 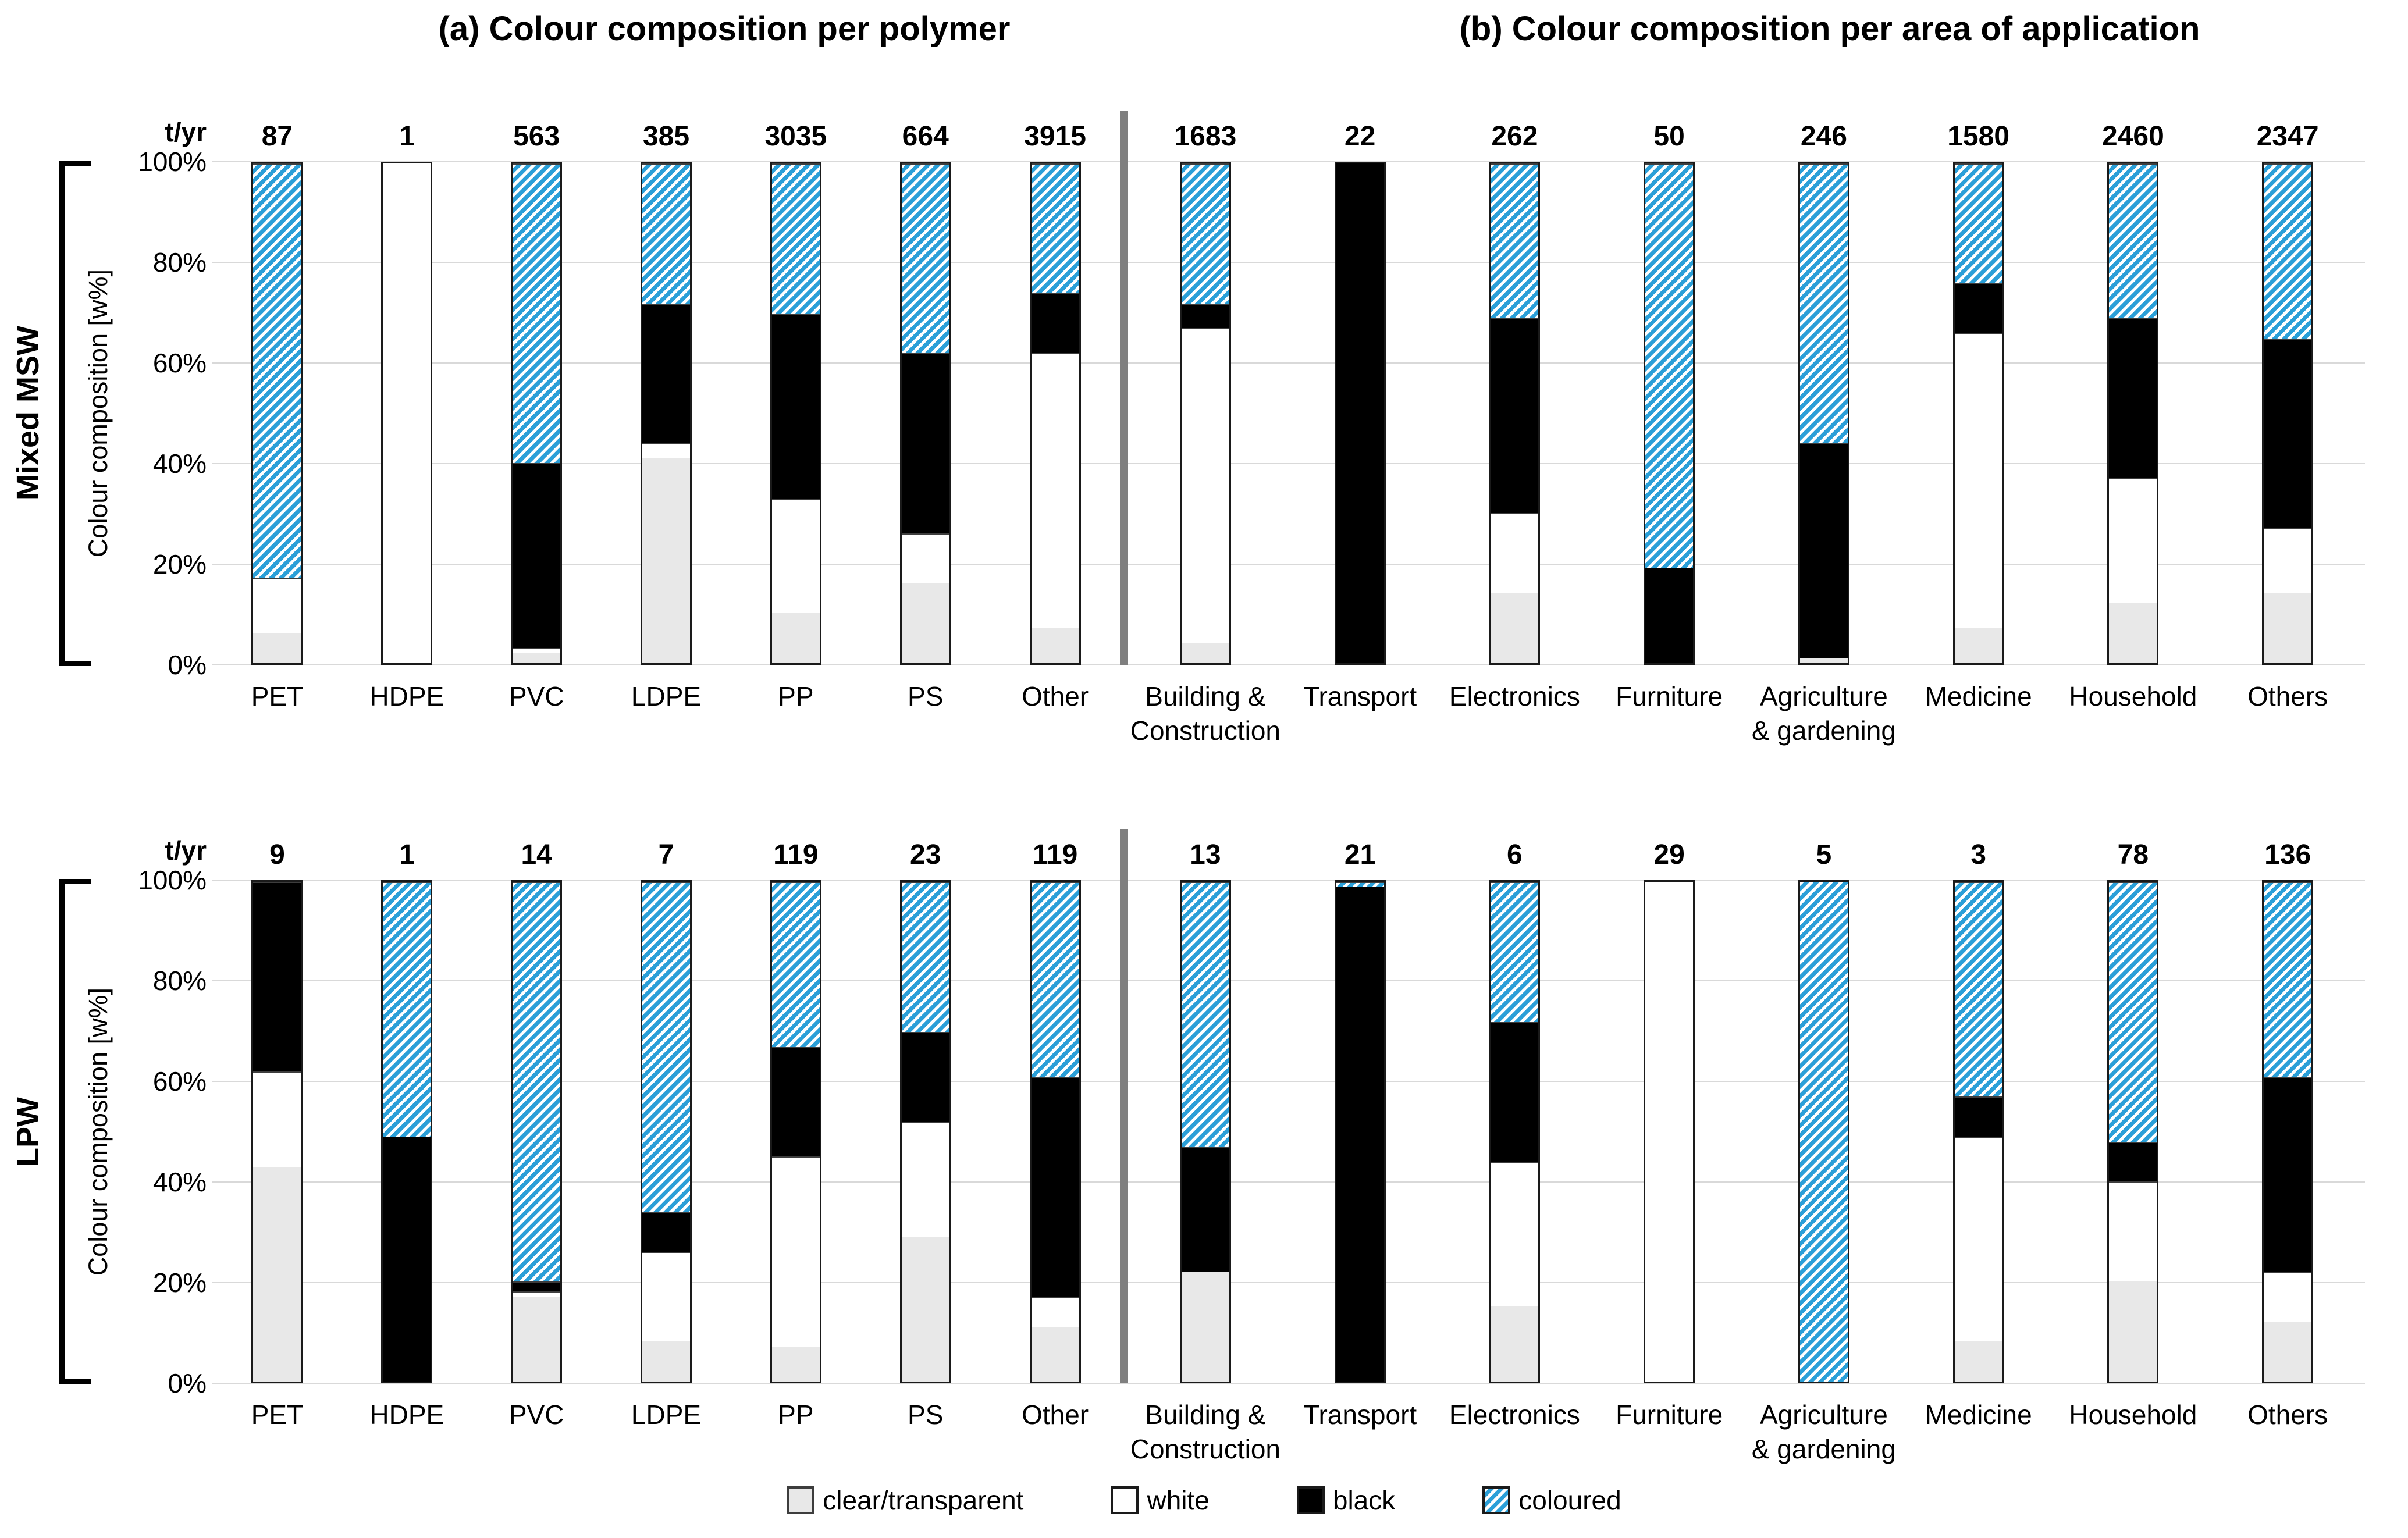 What do you see at coordinates (2287, 696) in the screenshot?
I see `x-axis-label: Others` at bounding box center [2287, 696].